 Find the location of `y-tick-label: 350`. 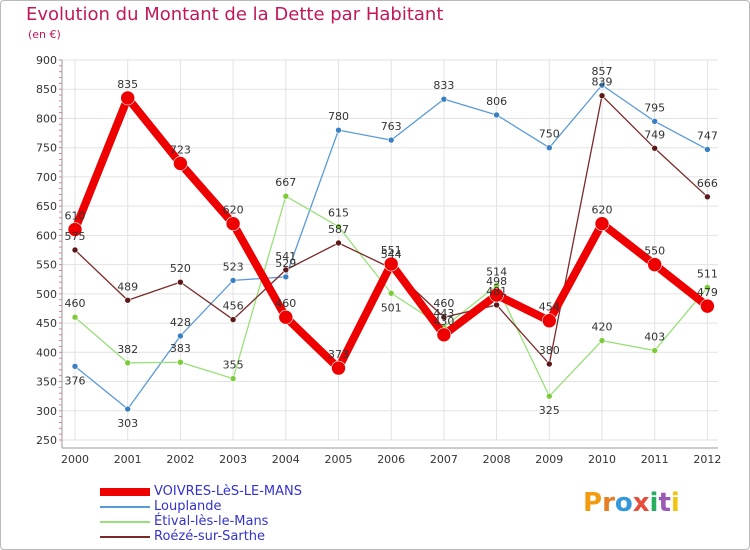

y-tick-label: 350 is located at coordinates (46, 382).